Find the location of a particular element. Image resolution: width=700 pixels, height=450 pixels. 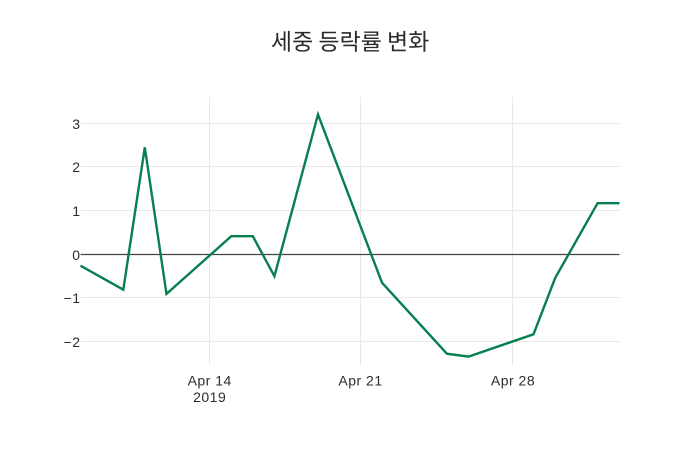

svg-text: −2 is located at coordinates (72, 342).